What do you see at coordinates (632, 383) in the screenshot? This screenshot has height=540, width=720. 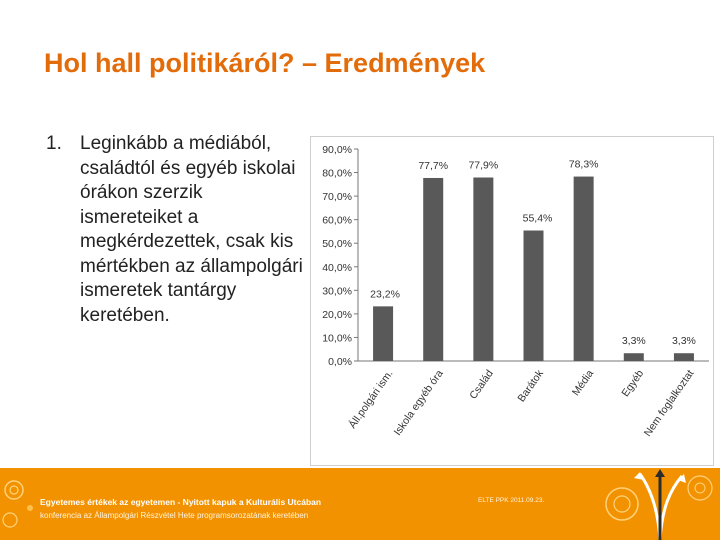 I see `x-tick-label: Egyéb` at bounding box center [632, 383].